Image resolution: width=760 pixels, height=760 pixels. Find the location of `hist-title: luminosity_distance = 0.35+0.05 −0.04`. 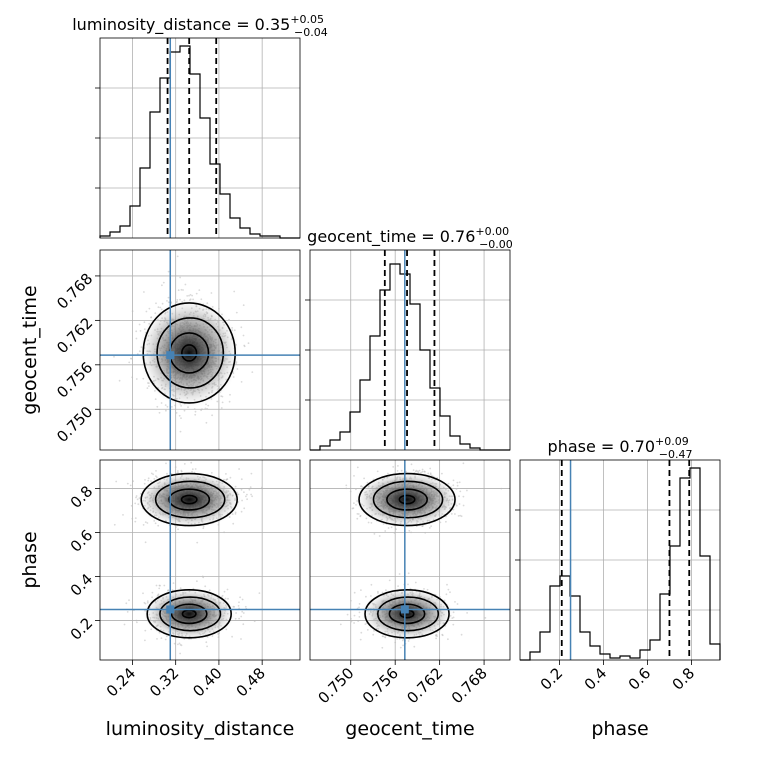

hist-title: luminosity_distance = 0.35+0.05 −0.04 is located at coordinates (200, 26).